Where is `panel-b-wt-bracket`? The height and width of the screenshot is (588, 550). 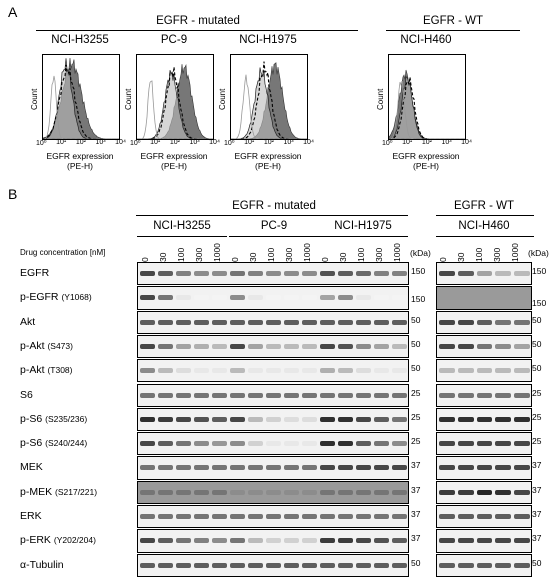
panel-b-wt-bracket is located at coordinates (485, 215).